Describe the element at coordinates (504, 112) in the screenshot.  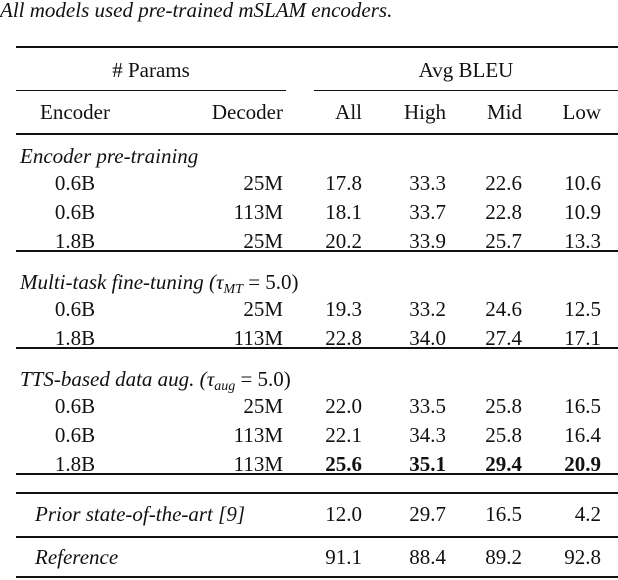
I see `column-header-mid: Mid` at that location.